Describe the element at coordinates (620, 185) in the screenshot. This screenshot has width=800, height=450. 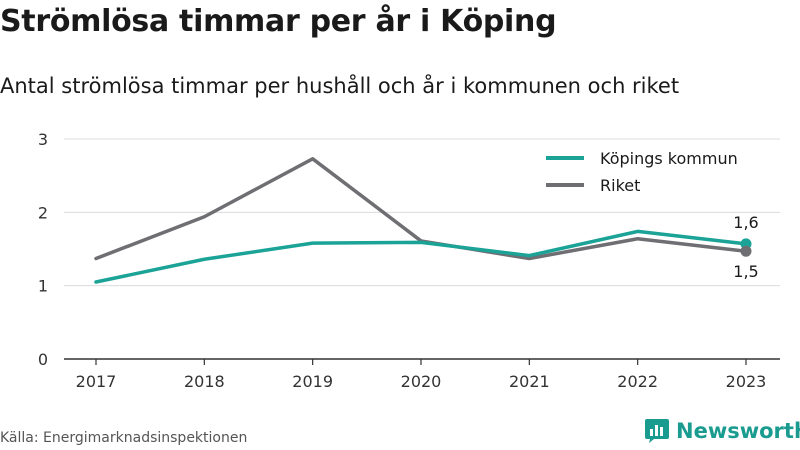
I see `legend-label: Riket` at that location.